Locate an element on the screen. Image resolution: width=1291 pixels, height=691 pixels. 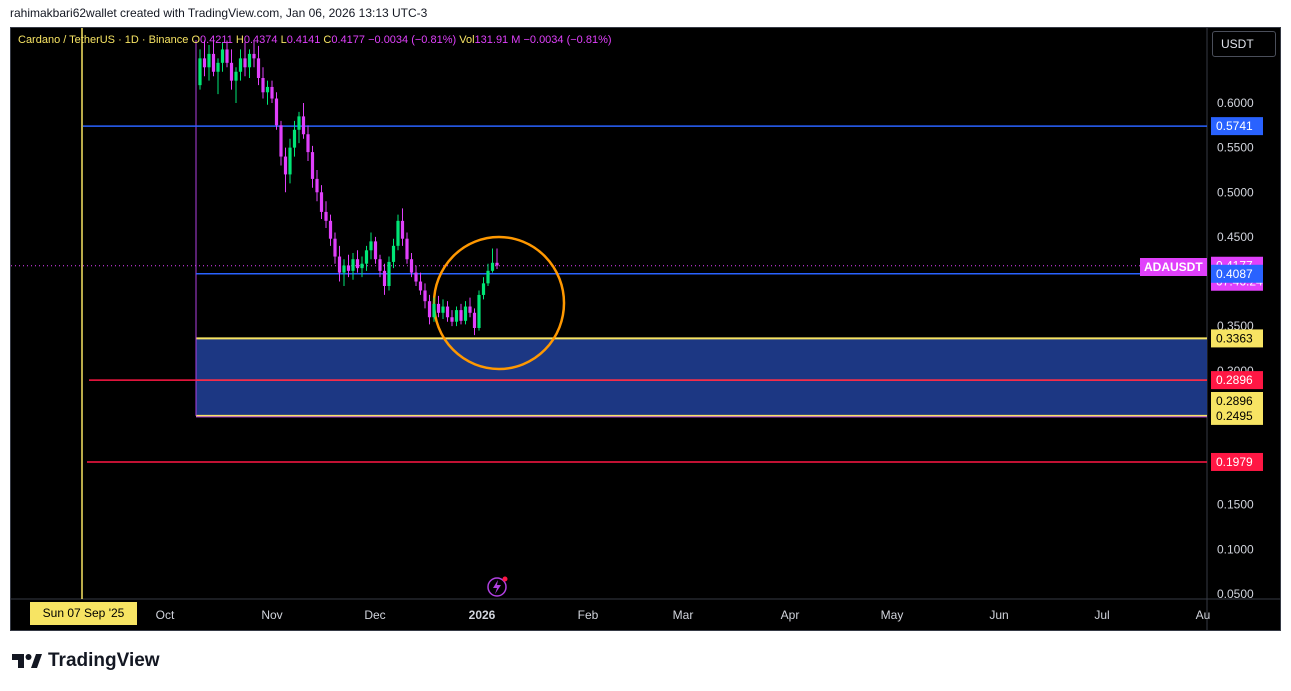
level-label-0.1979: 0.1979 is located at coordinates (1234, 462).